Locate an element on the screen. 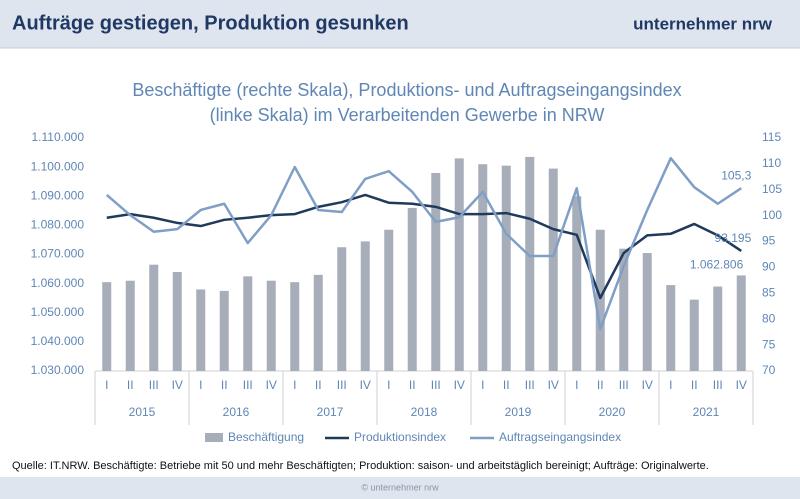 The image size is (800, 499). footer-band is located at coordinates (400, 488).